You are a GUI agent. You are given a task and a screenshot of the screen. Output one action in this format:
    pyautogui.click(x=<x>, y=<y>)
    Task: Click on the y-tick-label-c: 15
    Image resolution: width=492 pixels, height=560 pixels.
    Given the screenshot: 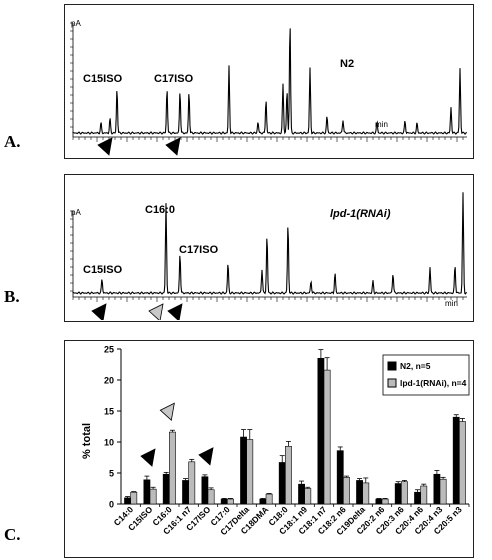 What is the action you would take?
    pyautogui.click(x=109, y=412)
    